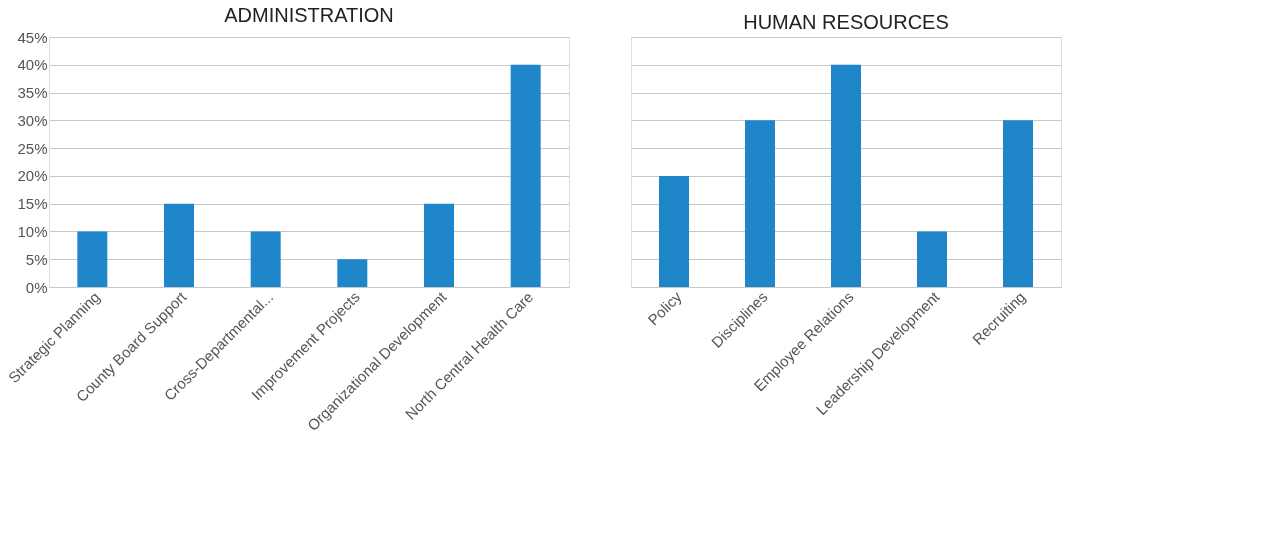 The height and width of the screenshot is (557, 1266). What do you see at coordinates (36, 287) in the screenshot?
I see `y-tick-label: 0%` at bounding box center [36, 287].